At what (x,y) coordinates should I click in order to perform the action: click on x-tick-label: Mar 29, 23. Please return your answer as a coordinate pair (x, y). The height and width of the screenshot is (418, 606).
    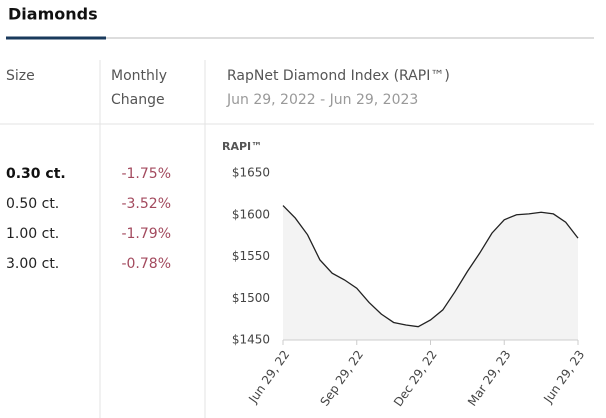
    Looking at the image, I should click on (489, 378).